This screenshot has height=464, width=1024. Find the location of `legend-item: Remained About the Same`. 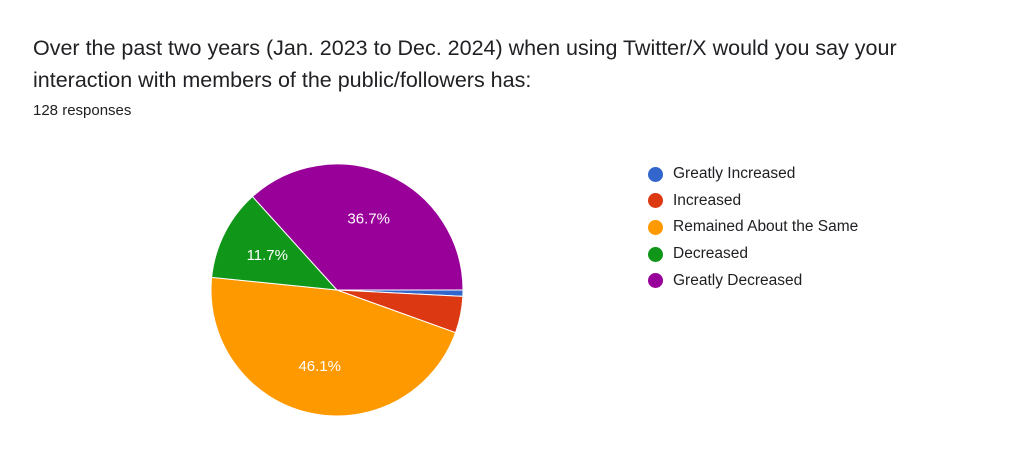

legend-item: Remained About the Same is located at coordinates (753, 227).